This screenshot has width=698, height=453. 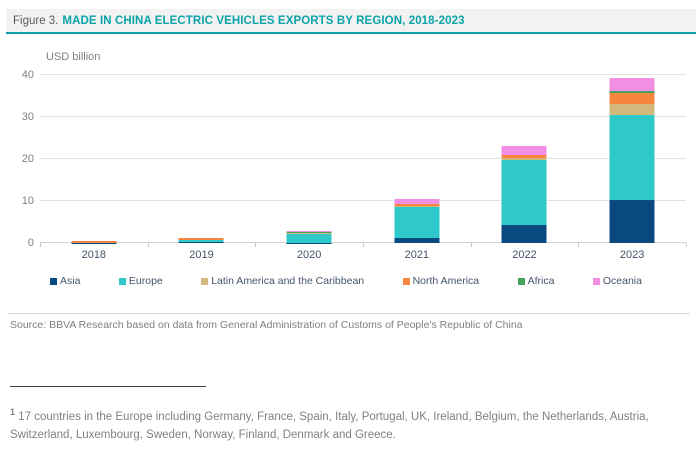 I want to click on bar-slot-2023, so click(x=632, y=159).